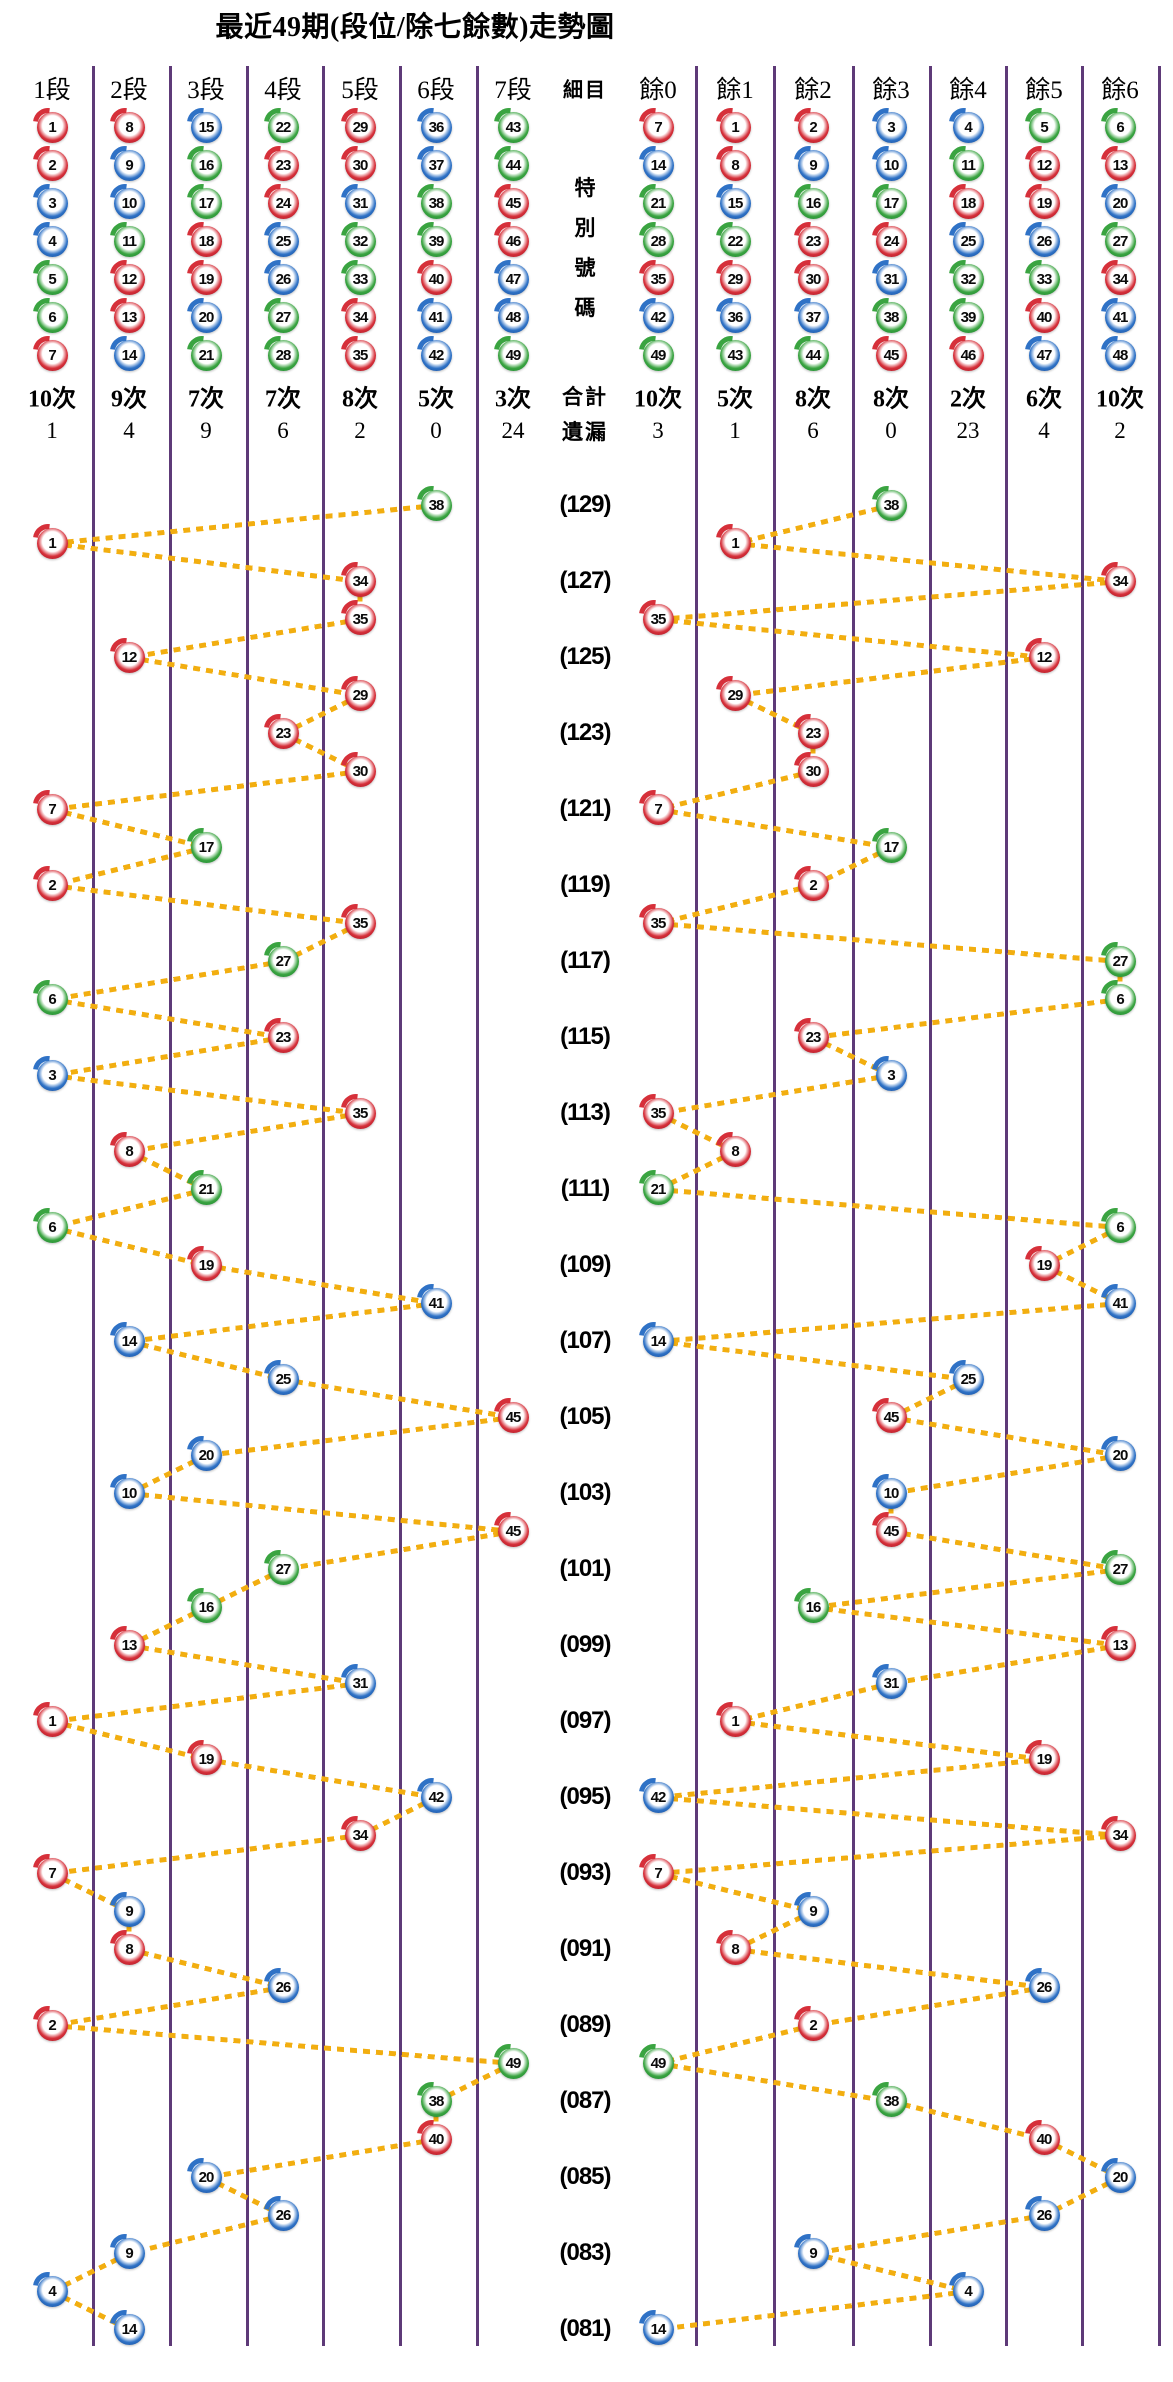  I want to click on chart-ball-remainder: 2, so click(813, 2025).